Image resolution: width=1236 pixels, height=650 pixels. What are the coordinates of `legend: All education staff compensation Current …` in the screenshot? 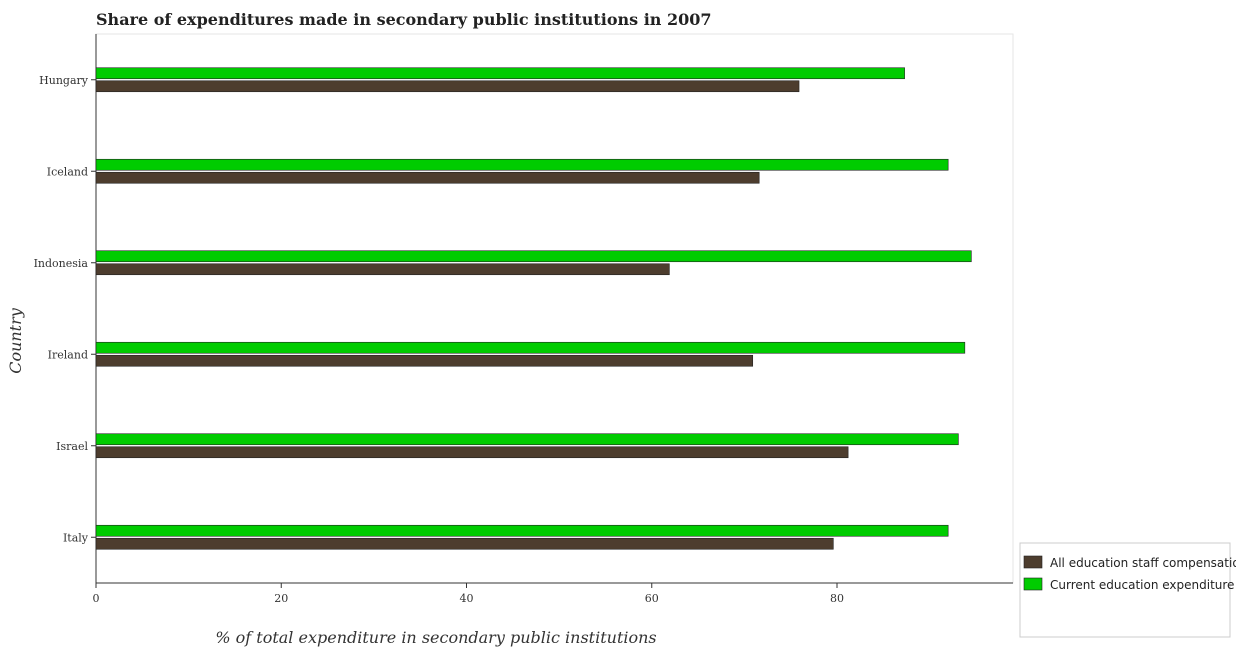 It's located at (1127, 590).